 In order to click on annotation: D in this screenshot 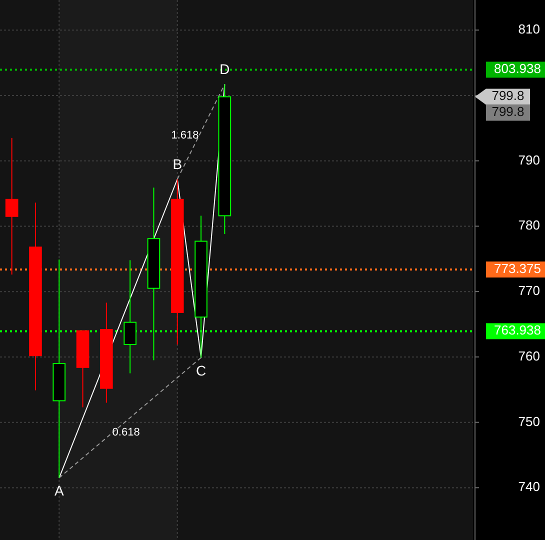, I will do `click(225, 69)`.